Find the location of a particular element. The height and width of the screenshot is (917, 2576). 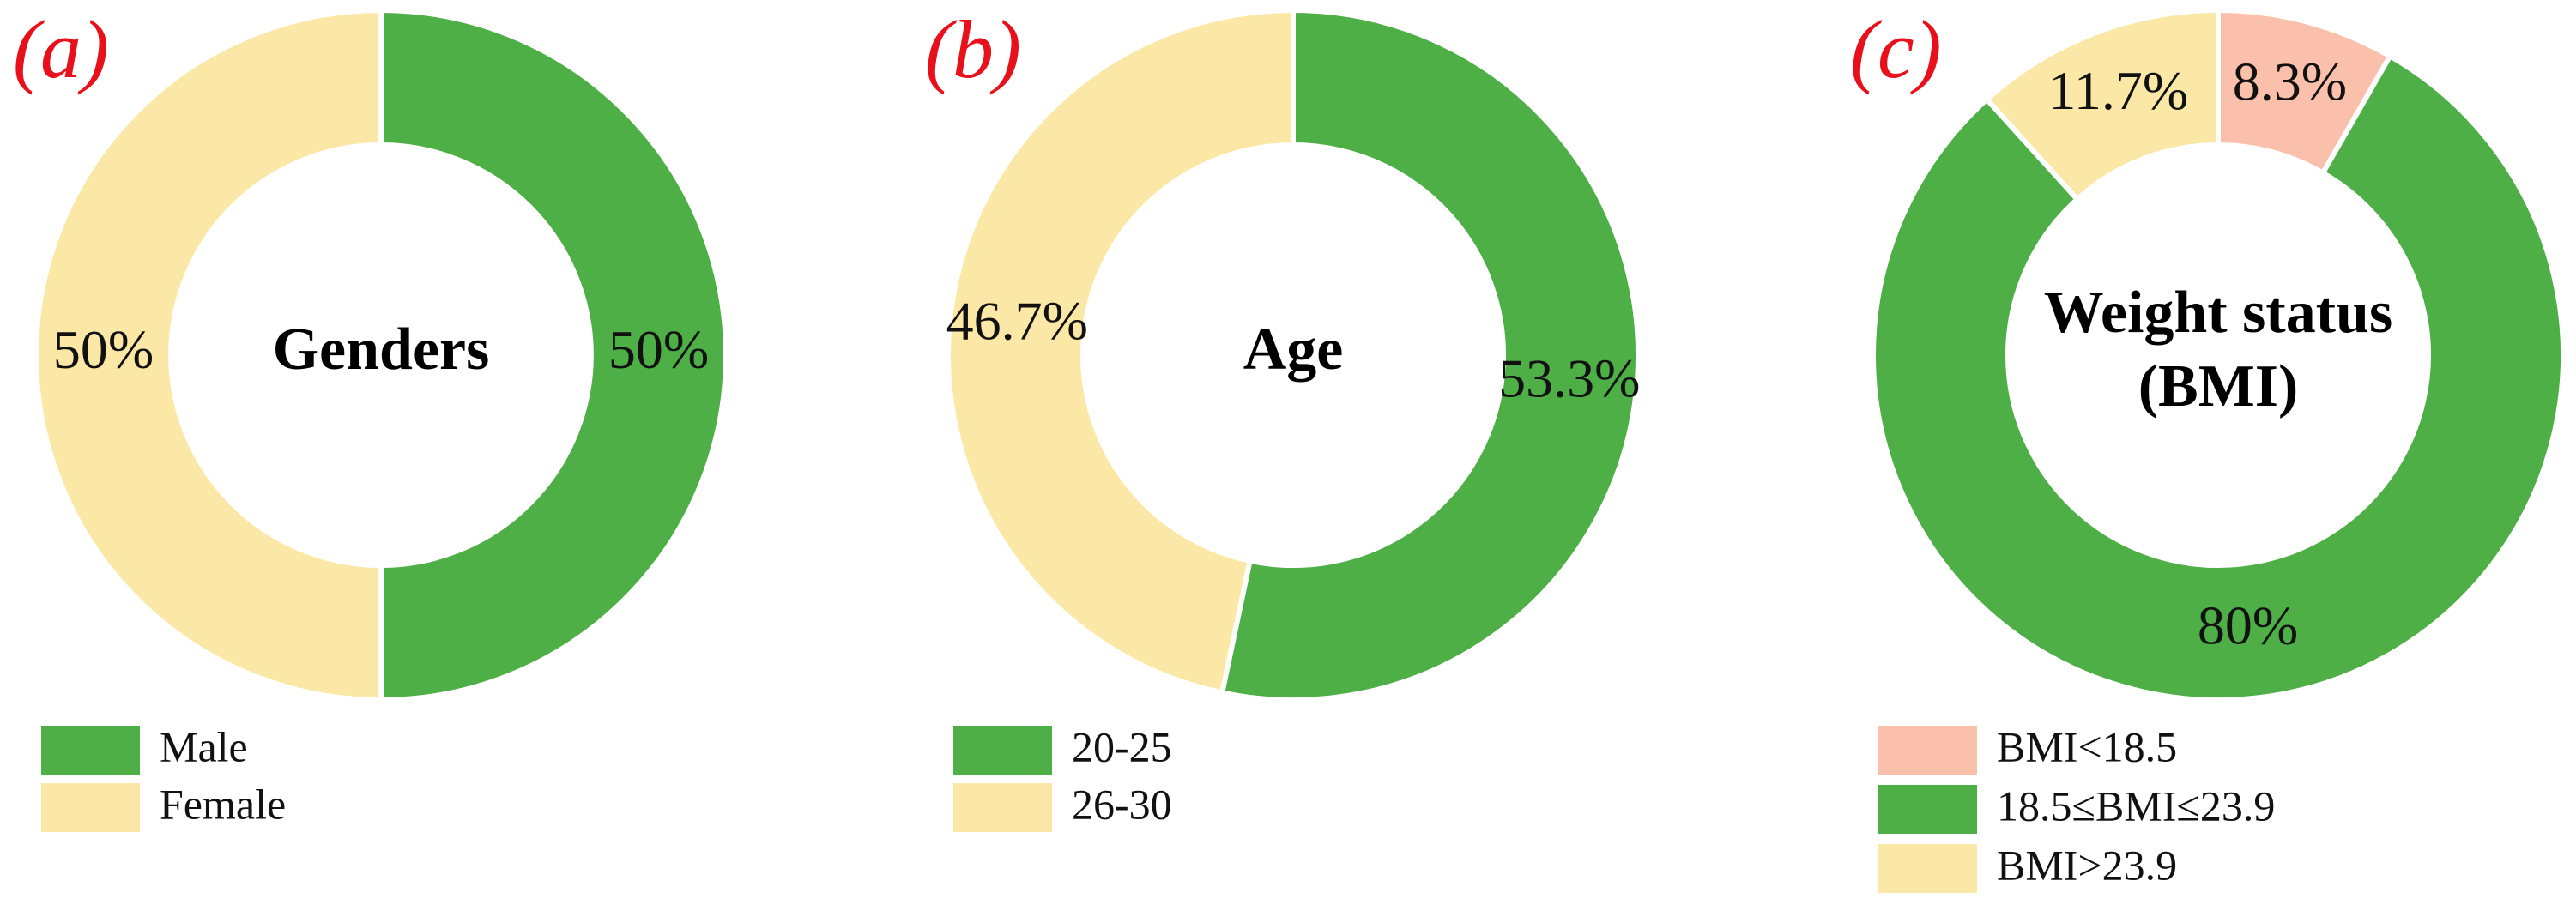

center-title: Age is located at coordinates (1293, 350).